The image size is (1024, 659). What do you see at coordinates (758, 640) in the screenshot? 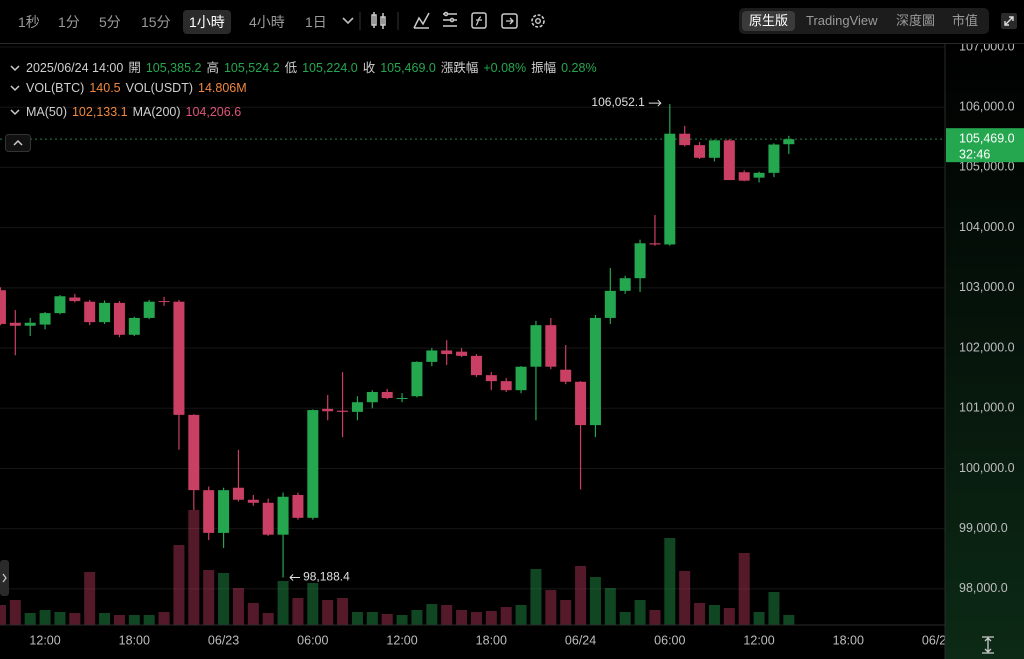
I see `x-tick-label: 12:00` at bounding box center [758, 640].